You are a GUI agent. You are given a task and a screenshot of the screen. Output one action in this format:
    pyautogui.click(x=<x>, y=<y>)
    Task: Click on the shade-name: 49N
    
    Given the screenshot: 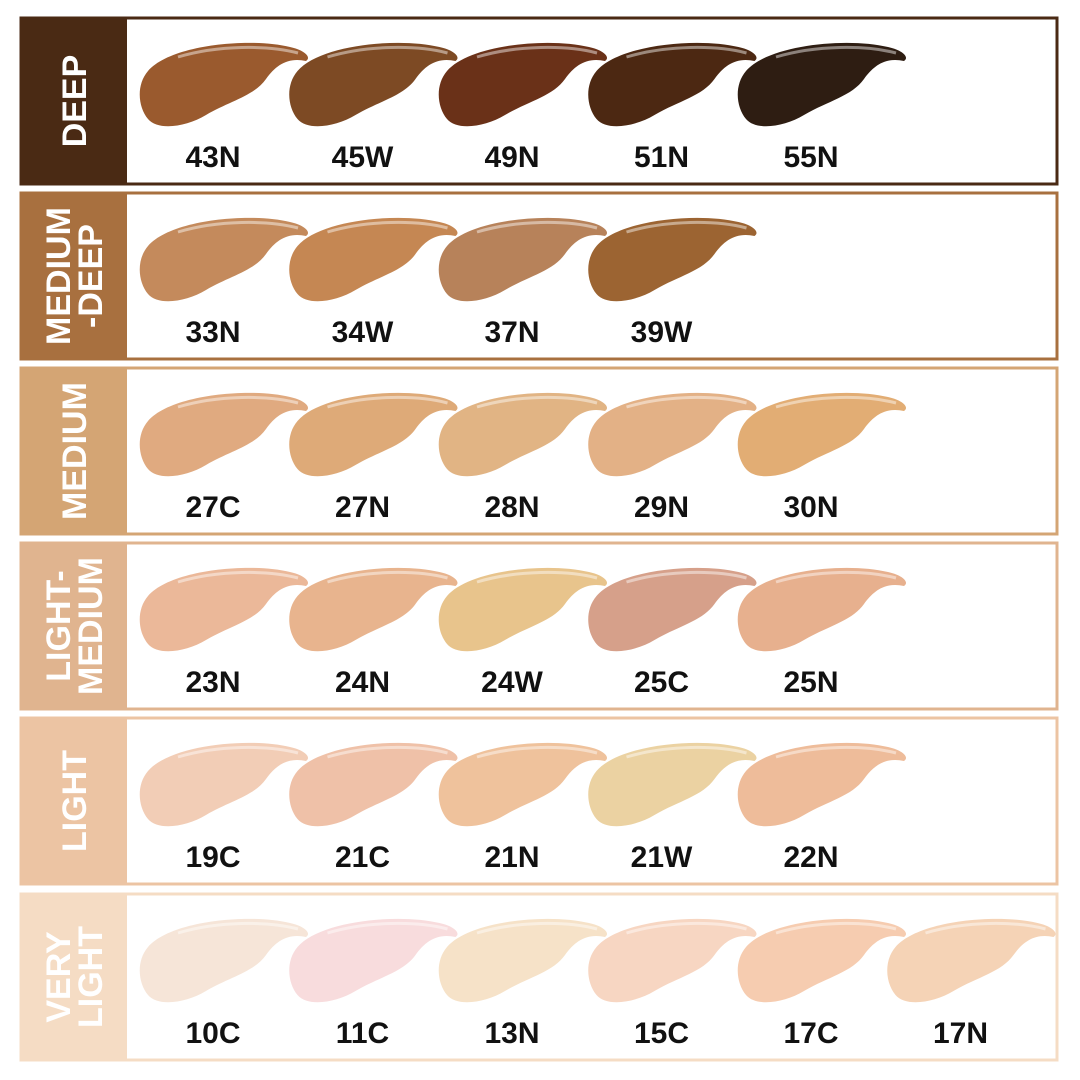 What is the action you would take?
    pyautogui.click(x=511, y=157)
    